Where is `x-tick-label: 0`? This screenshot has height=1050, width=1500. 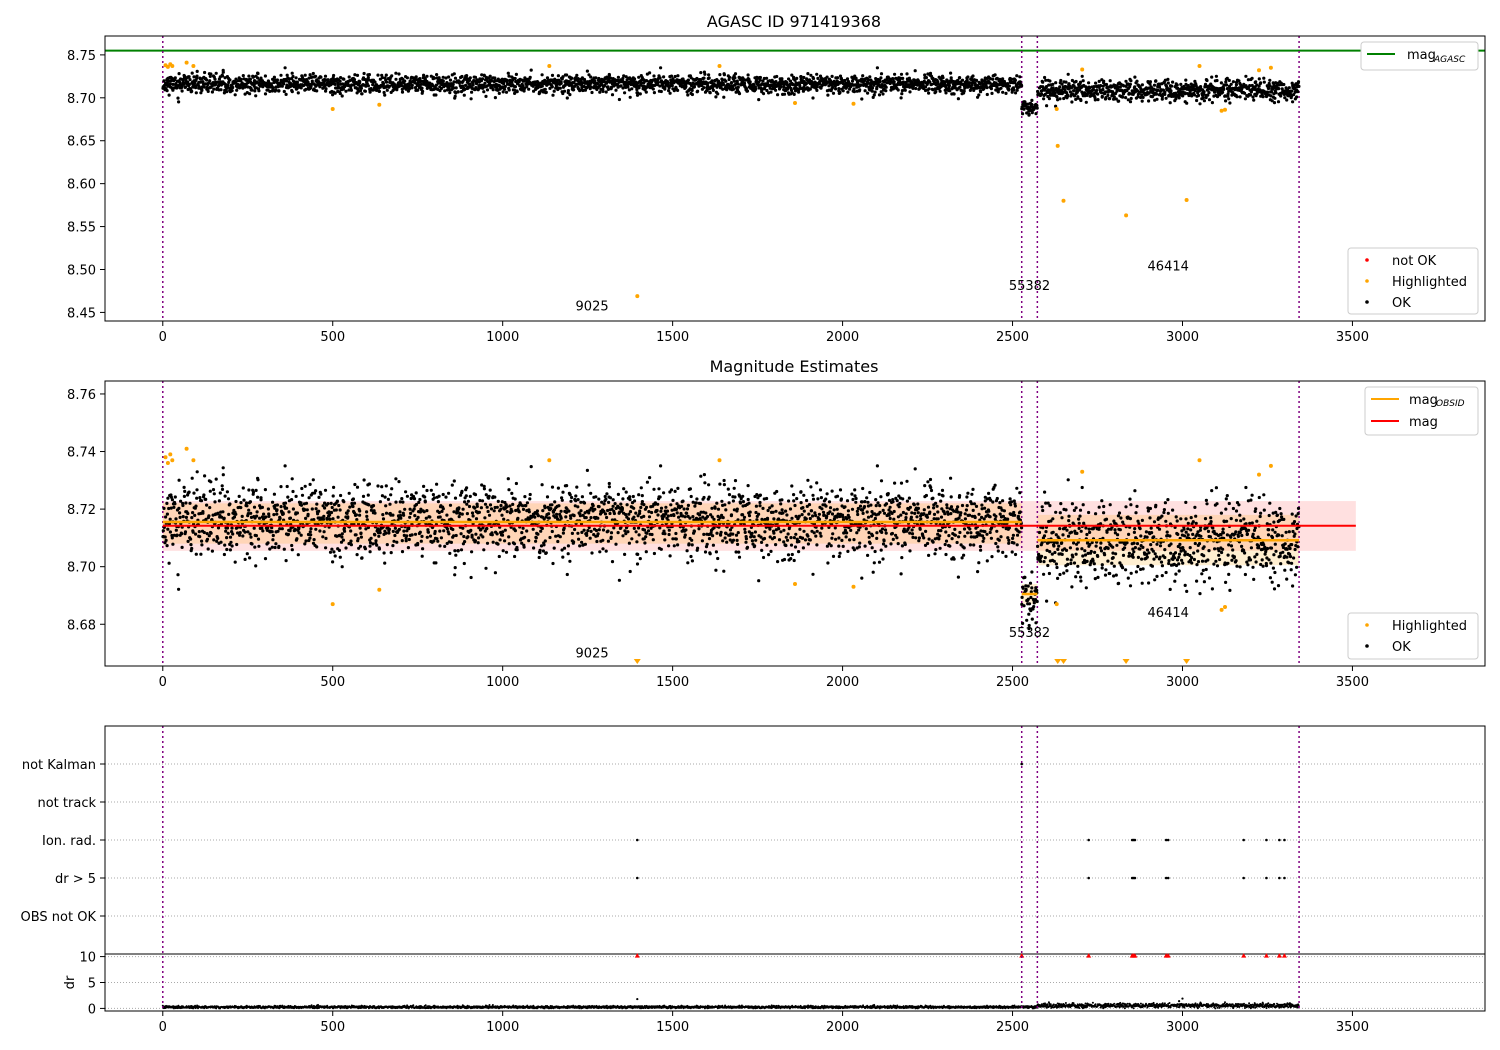 x-tick-label: 0 is located at coordinates (163, 337).